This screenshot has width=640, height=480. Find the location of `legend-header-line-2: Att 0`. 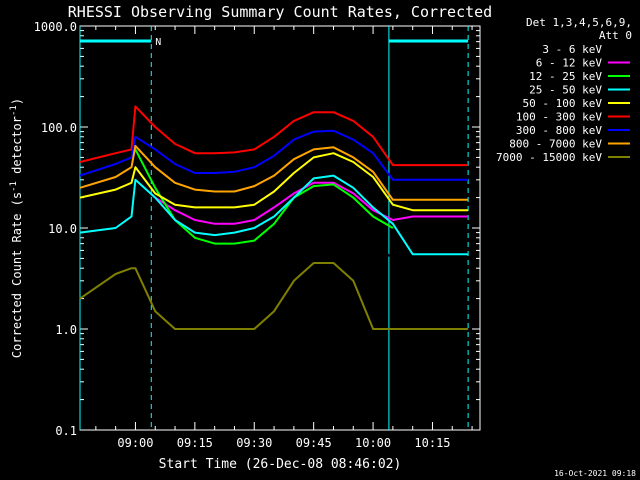

legend-header-line-2: Att 0 is located at coordinates (615, 35).